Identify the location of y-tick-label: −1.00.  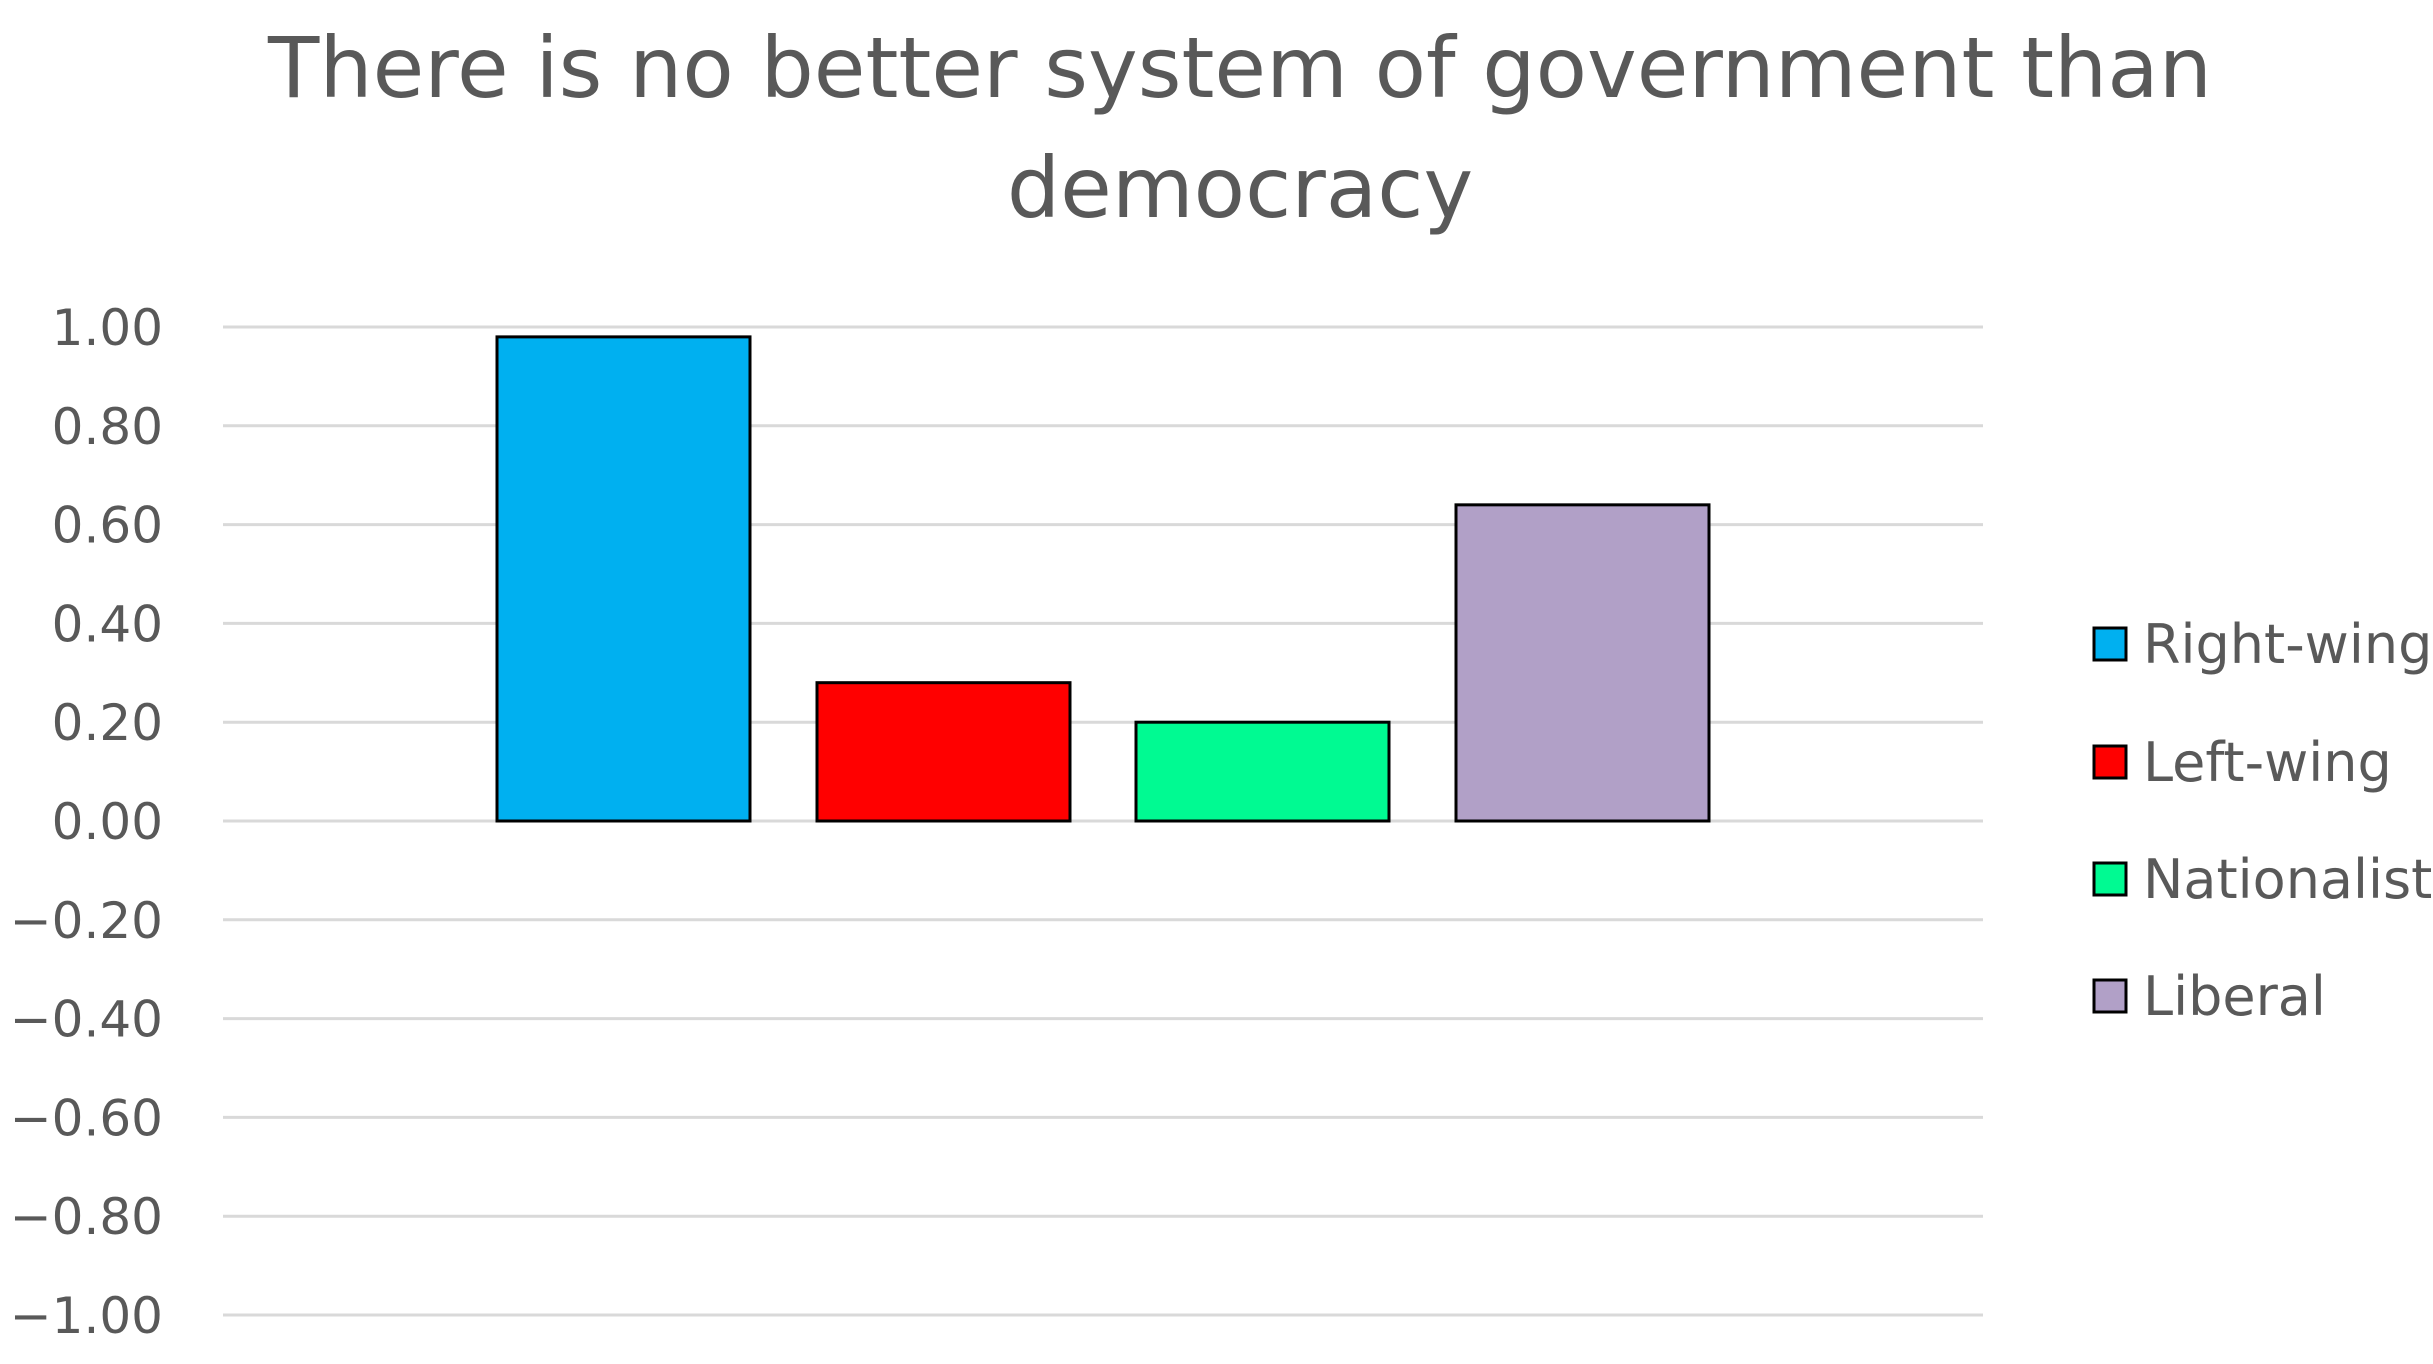
(86, 1316).